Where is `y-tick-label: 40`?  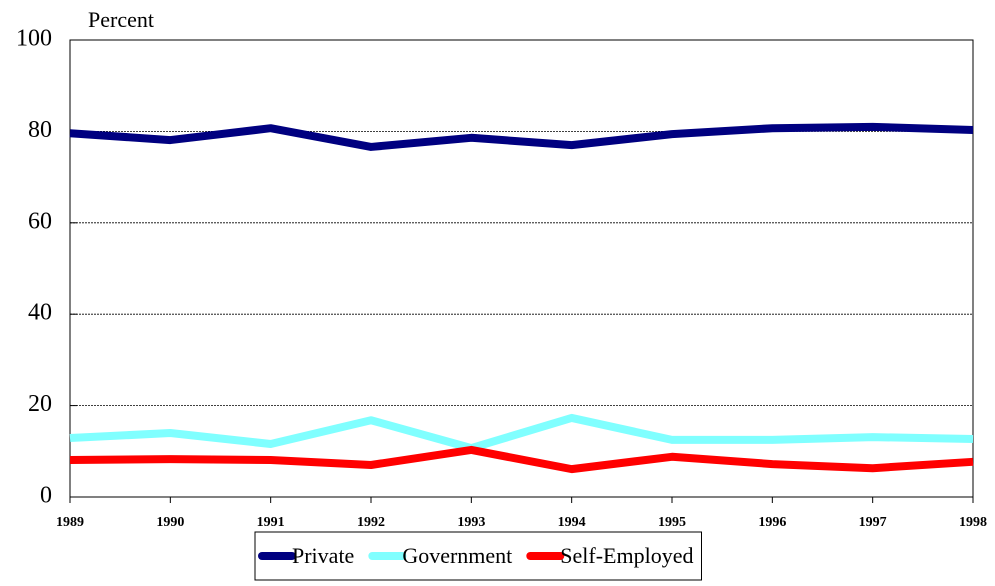 y-tick-label: 40 is located at coordinates (40, 313).